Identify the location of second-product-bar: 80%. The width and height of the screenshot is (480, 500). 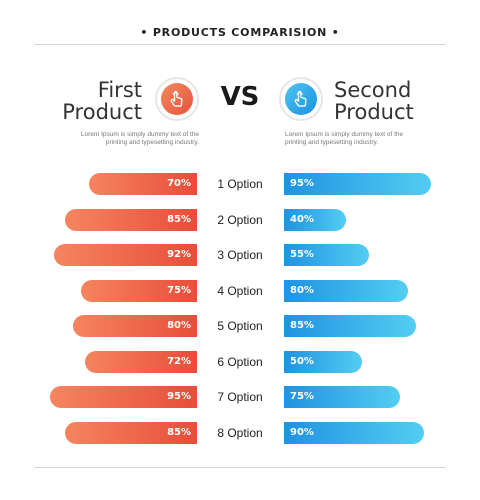
(346, 290).